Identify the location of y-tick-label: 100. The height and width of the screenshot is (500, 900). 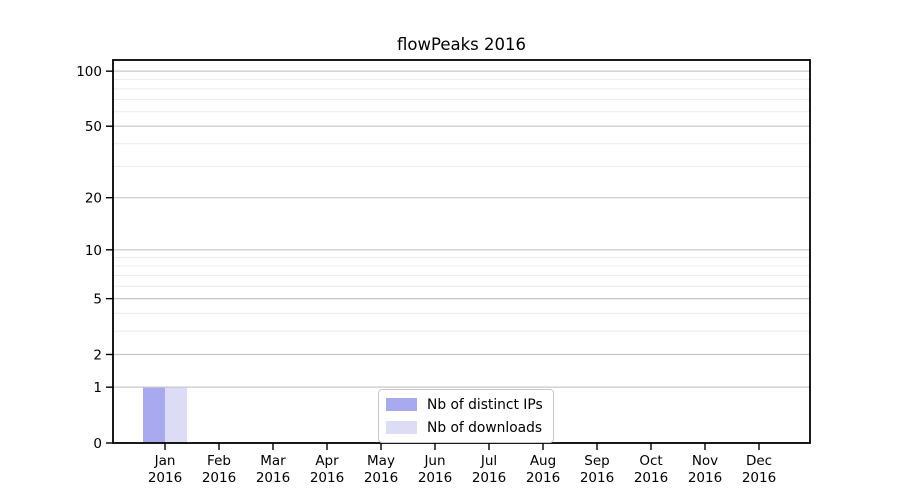
(89, 72).